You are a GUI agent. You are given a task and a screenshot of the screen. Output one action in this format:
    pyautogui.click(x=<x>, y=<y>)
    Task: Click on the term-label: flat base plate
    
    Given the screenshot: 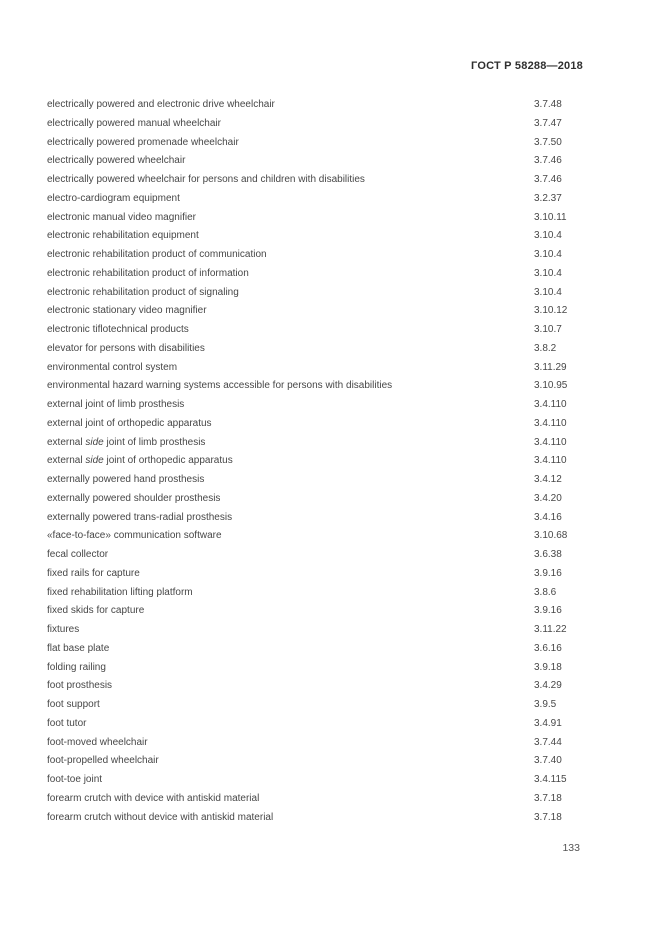 What is the action you would take?
    pyautogui.click(x=78, y=648)
    